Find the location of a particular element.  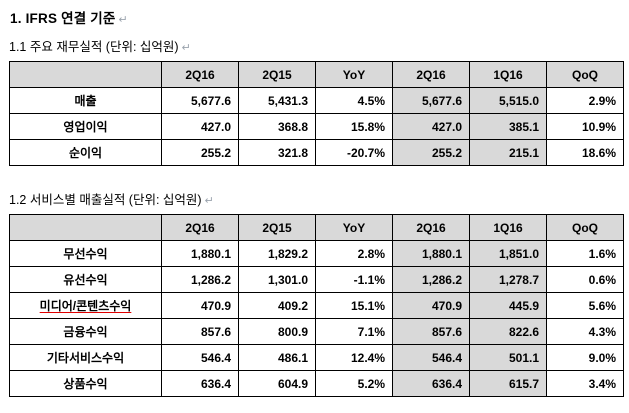

table-row: 미디어/콘텐츠수익 470.9 409.2 15.1% 470.9 445.9 5.6% is located at coordinates (316, 305).